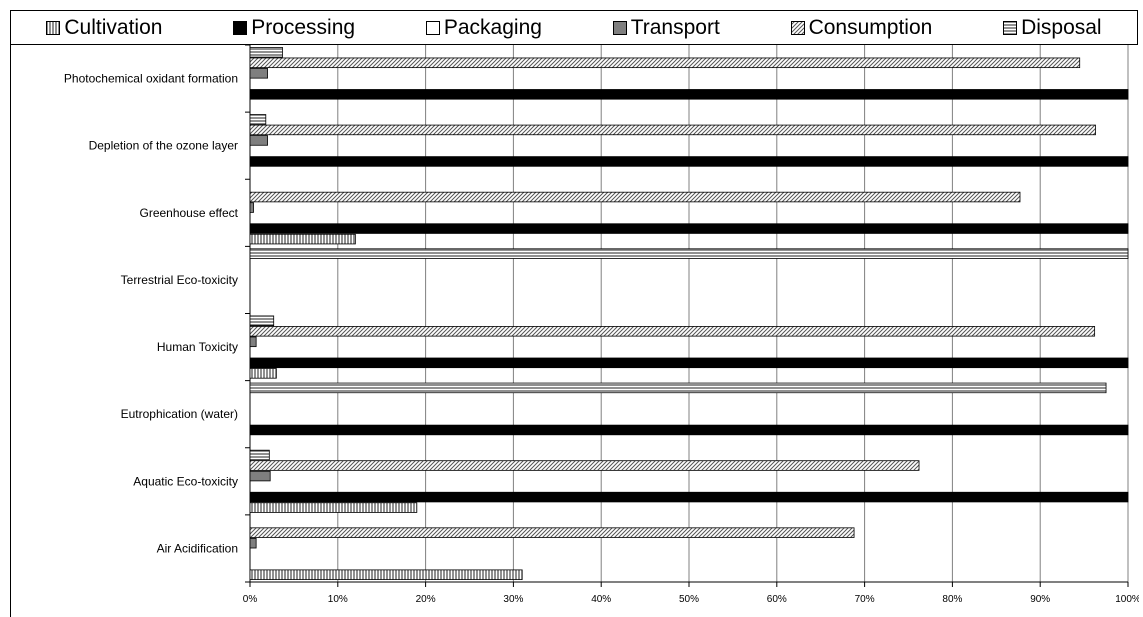 This screenshot has height=617, width=1143. I want to click on legend-label: Transport, so click(675, 27).